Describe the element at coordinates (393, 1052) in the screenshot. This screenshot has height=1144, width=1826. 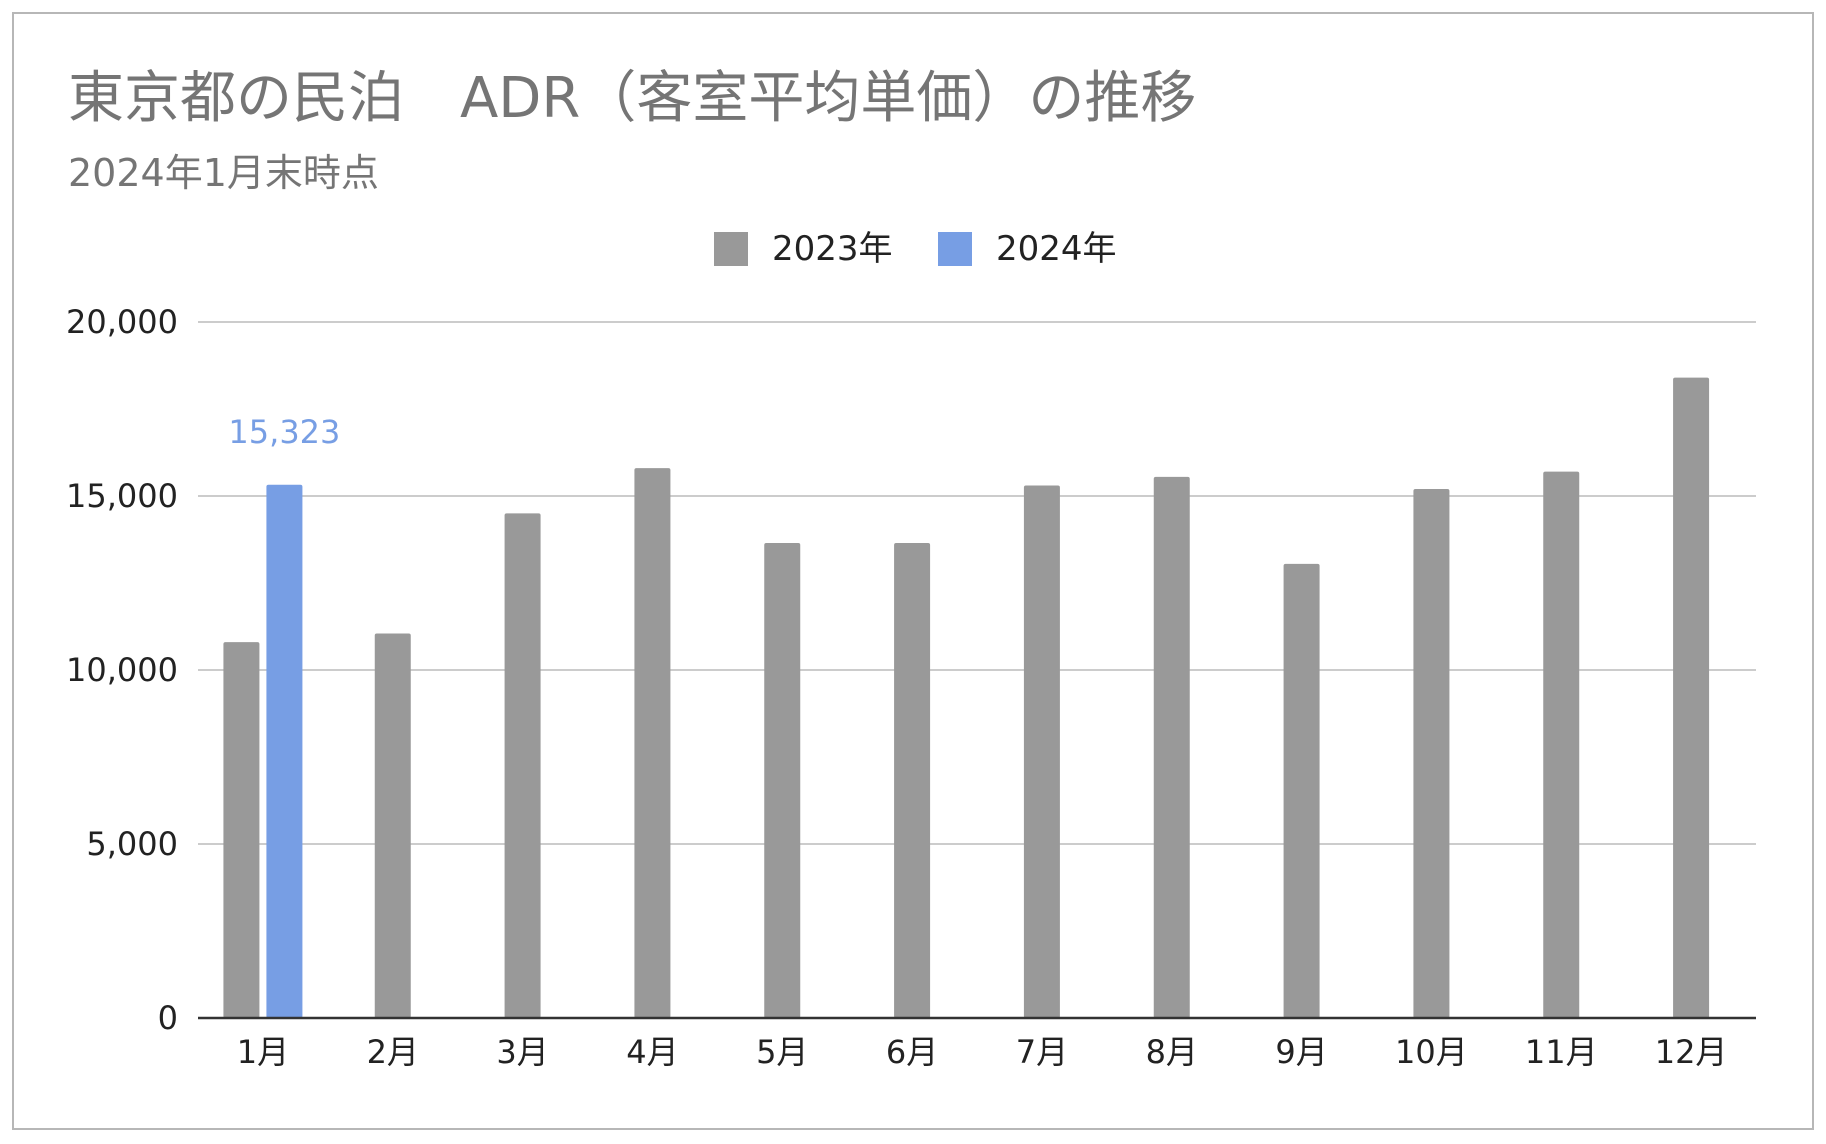
I see `x-category-label: 2月` at that location.